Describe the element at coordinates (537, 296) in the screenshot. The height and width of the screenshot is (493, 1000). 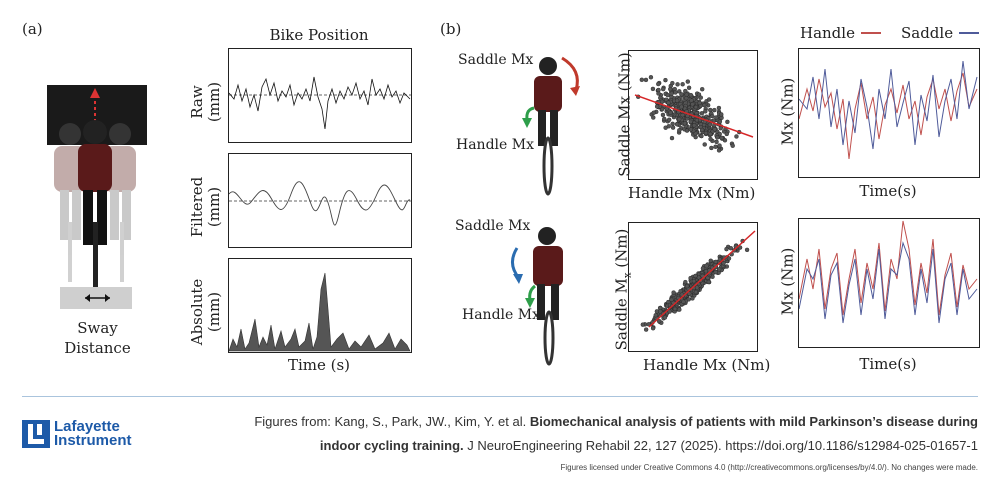
I see `bottom-cyclist-illustration` at that location.